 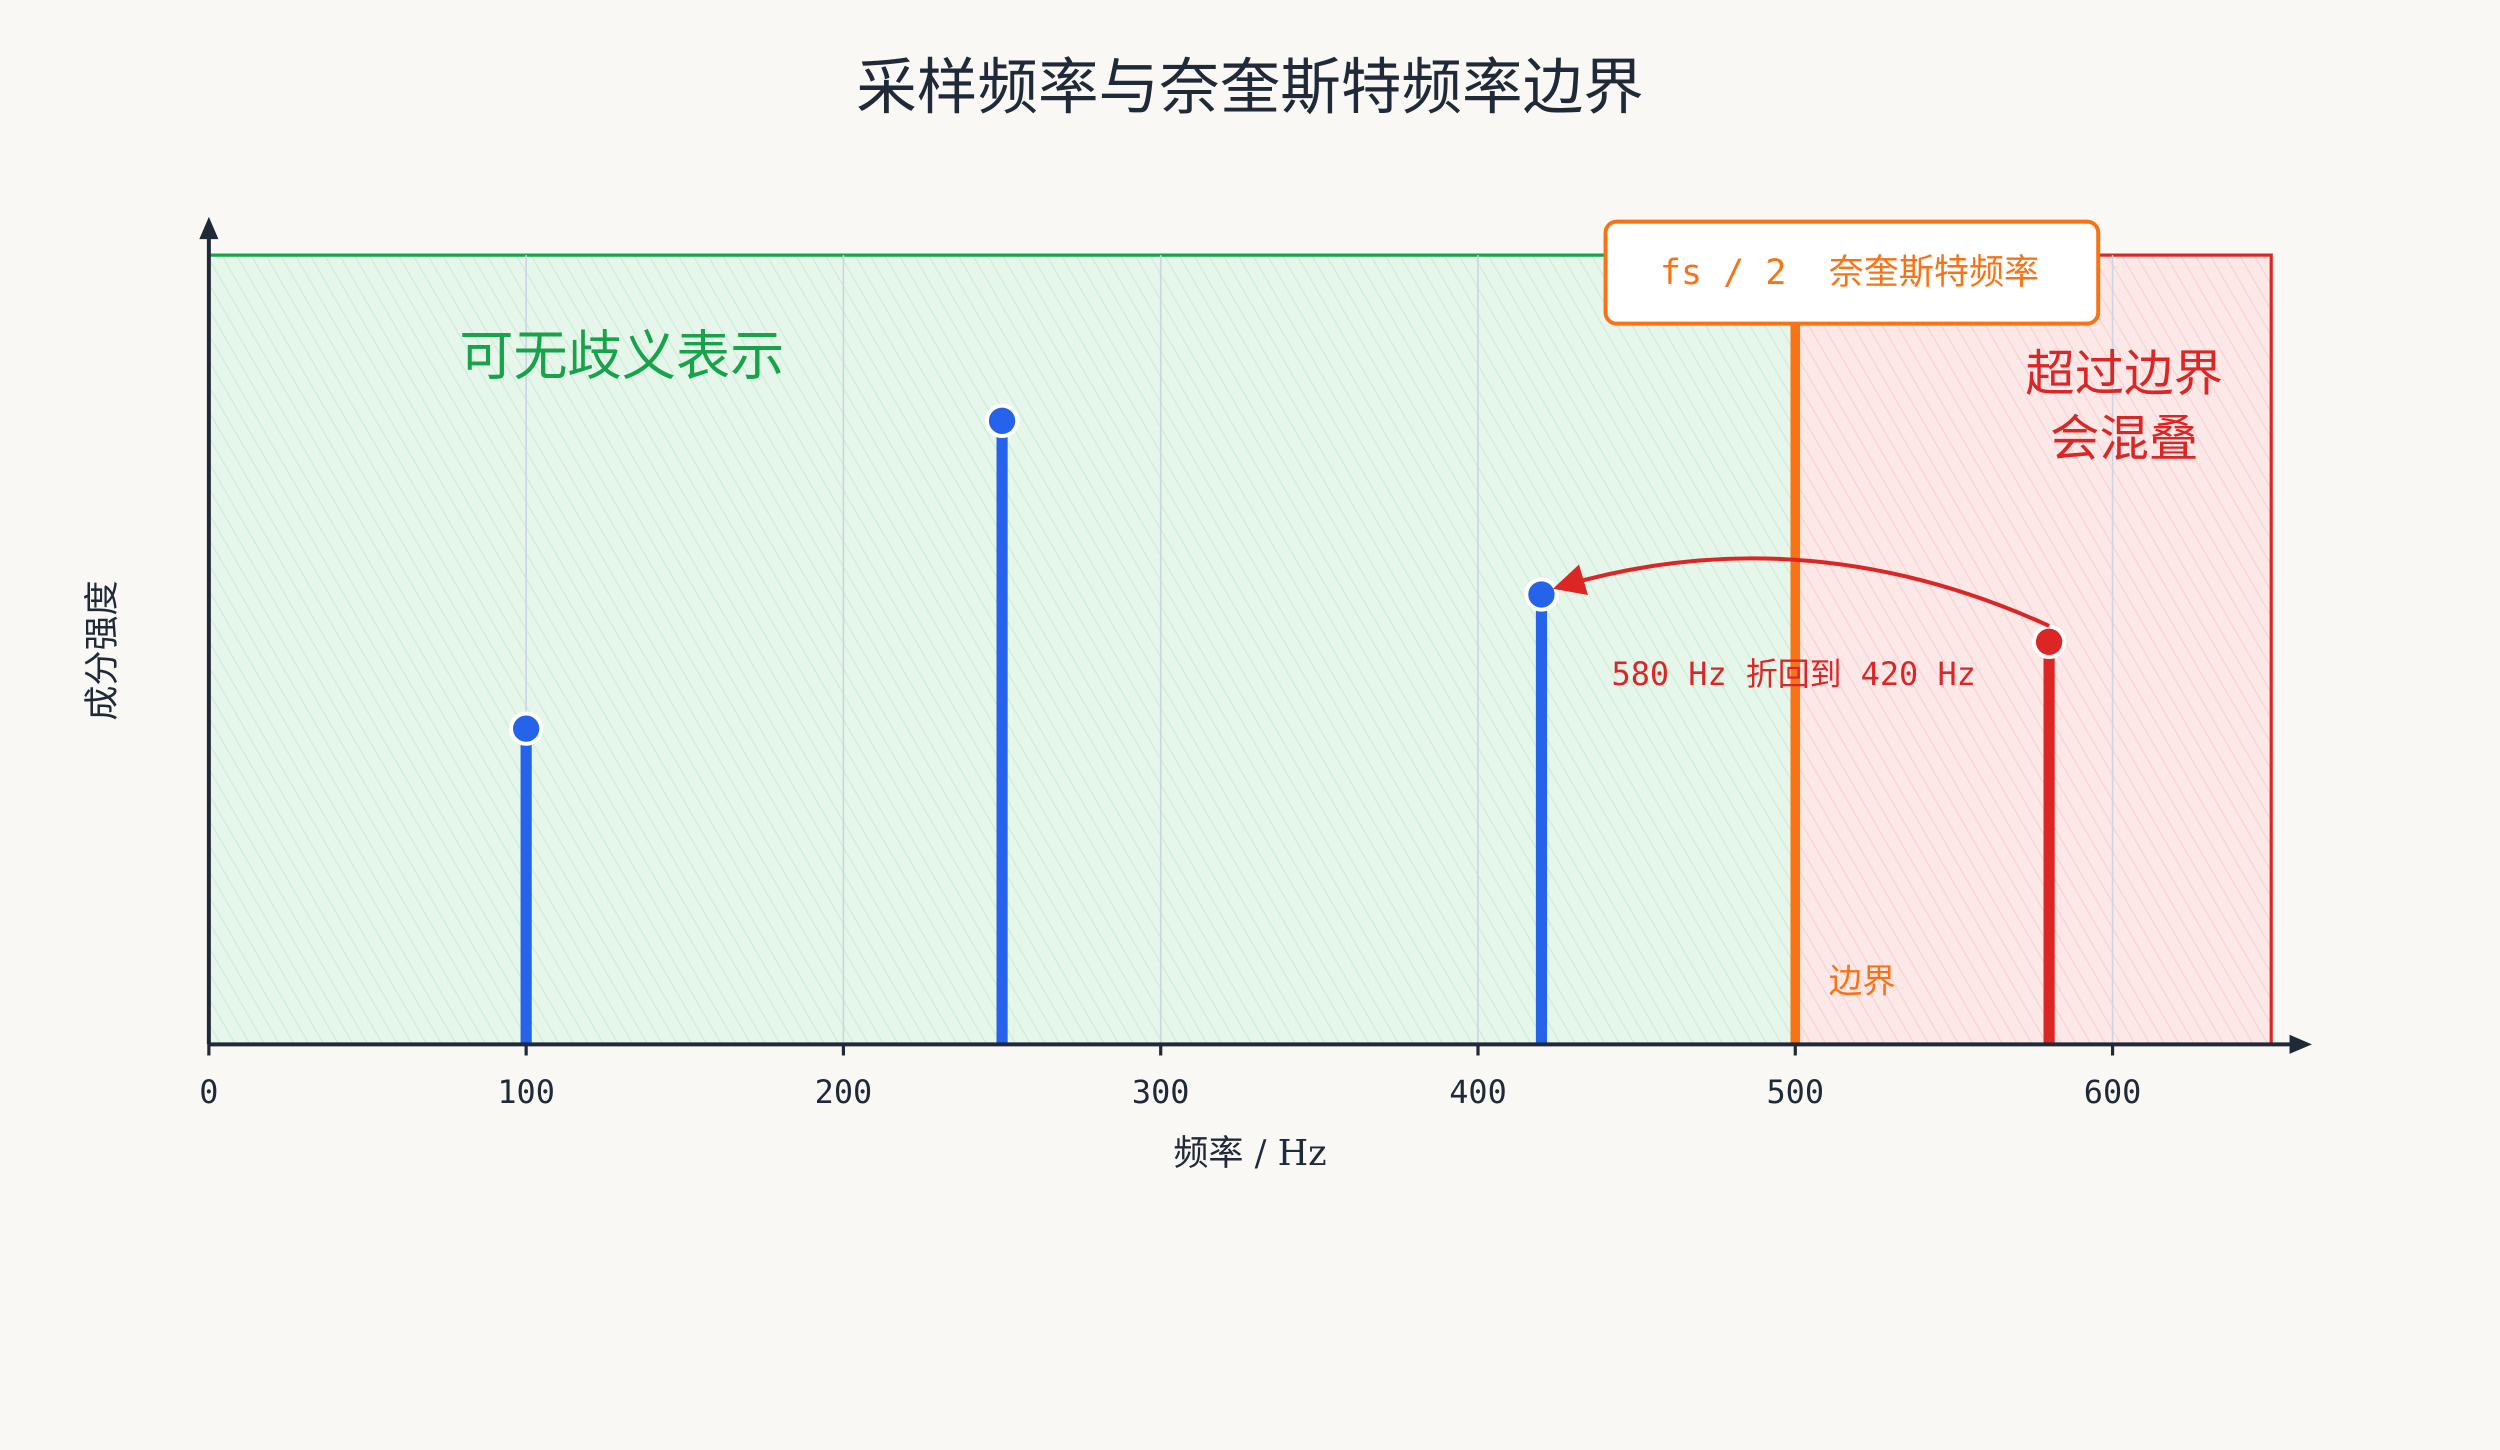 What do you see at coordinates (526, 1092) in the screenshot?
I see `x-tick-label: 100` at bounding box center [526, 1092].